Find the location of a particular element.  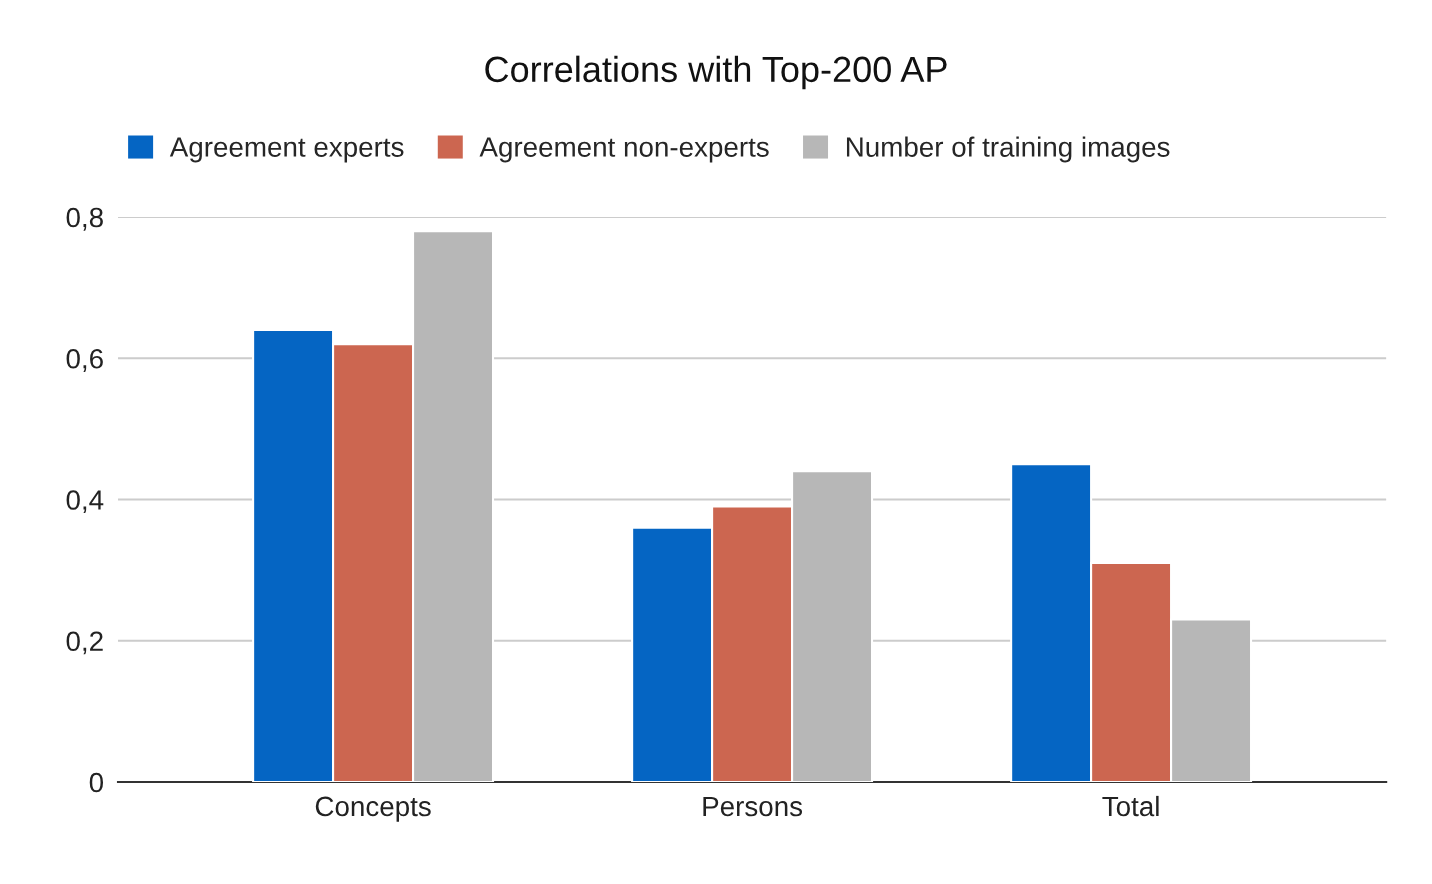

y-tick-label: 0,8 is located at coordinates (84, 219).